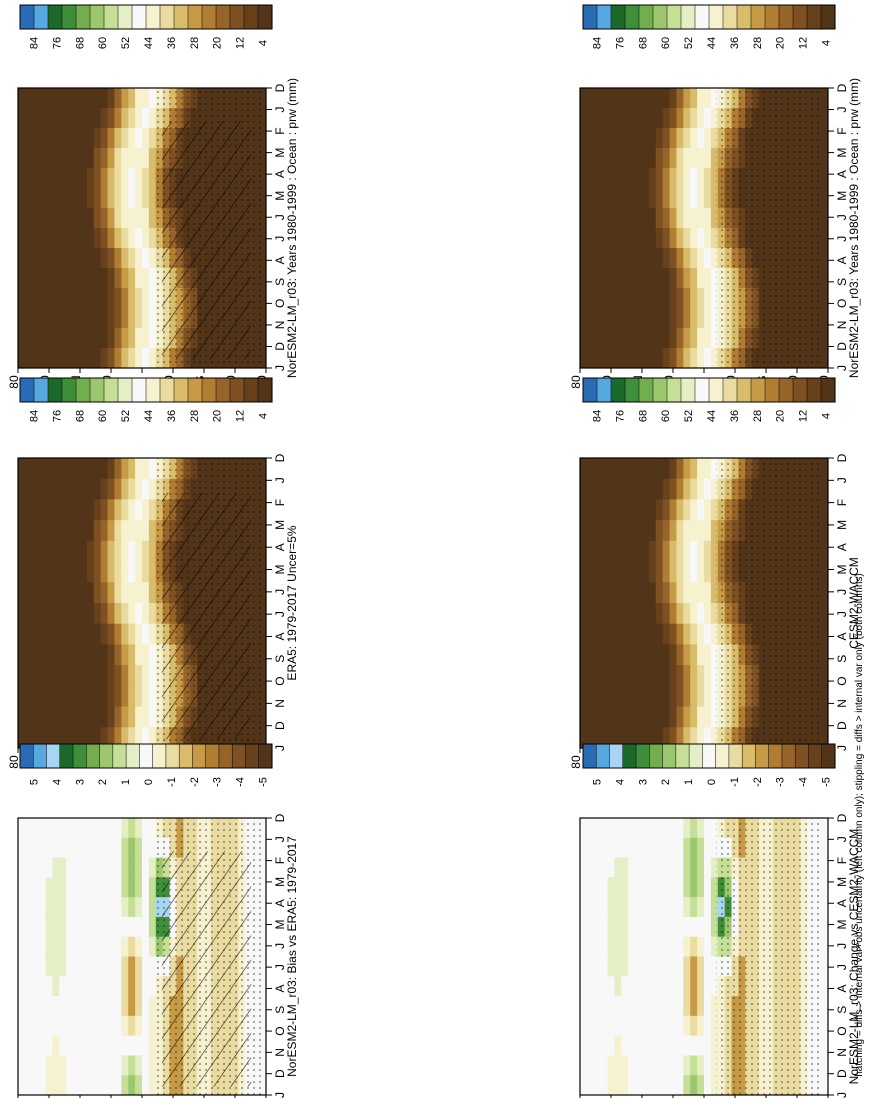  Describe the element at coordinates (146, 756) in the screenshot. I see `colorbar-frame` at that location.